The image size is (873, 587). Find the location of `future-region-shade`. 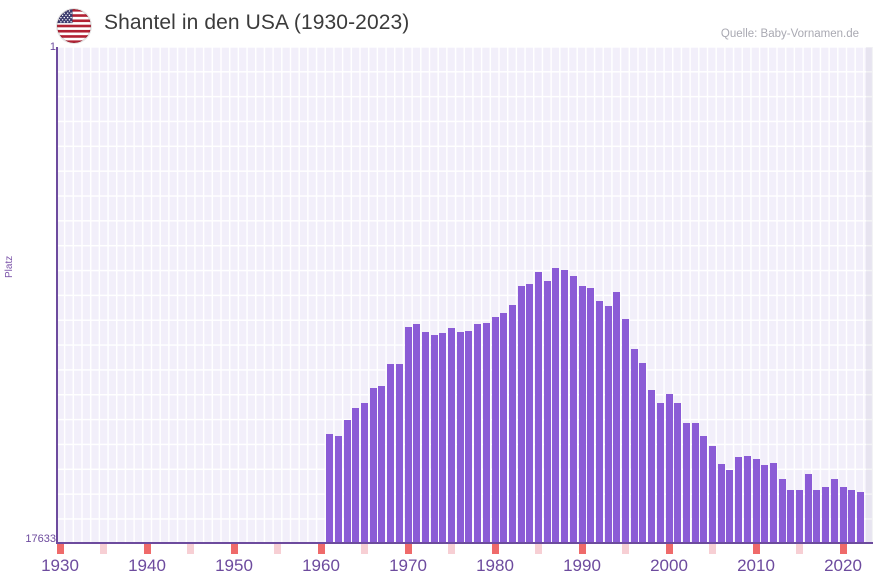

future-region-shade is located at coordinates (869, 295).